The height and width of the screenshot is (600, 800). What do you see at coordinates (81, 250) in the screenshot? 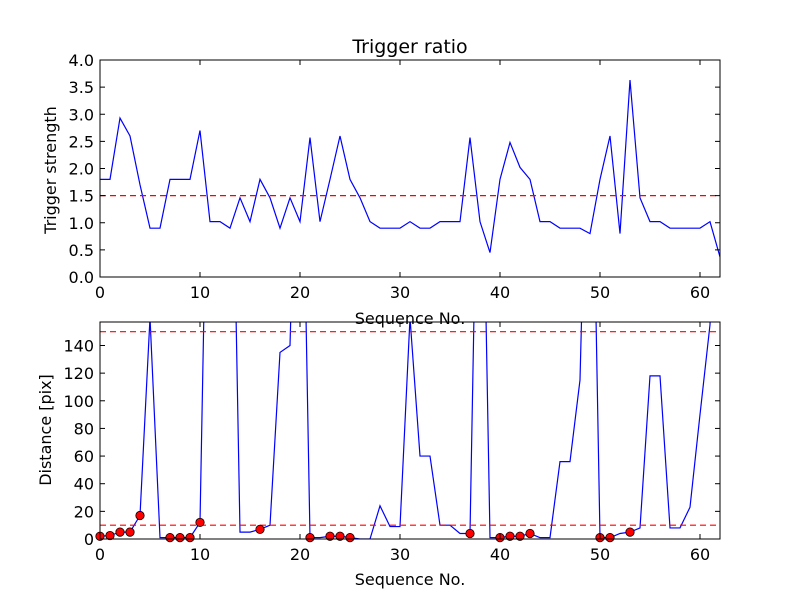
I see `top-ytick-label: 0.5` at bounding box center [81, 250].